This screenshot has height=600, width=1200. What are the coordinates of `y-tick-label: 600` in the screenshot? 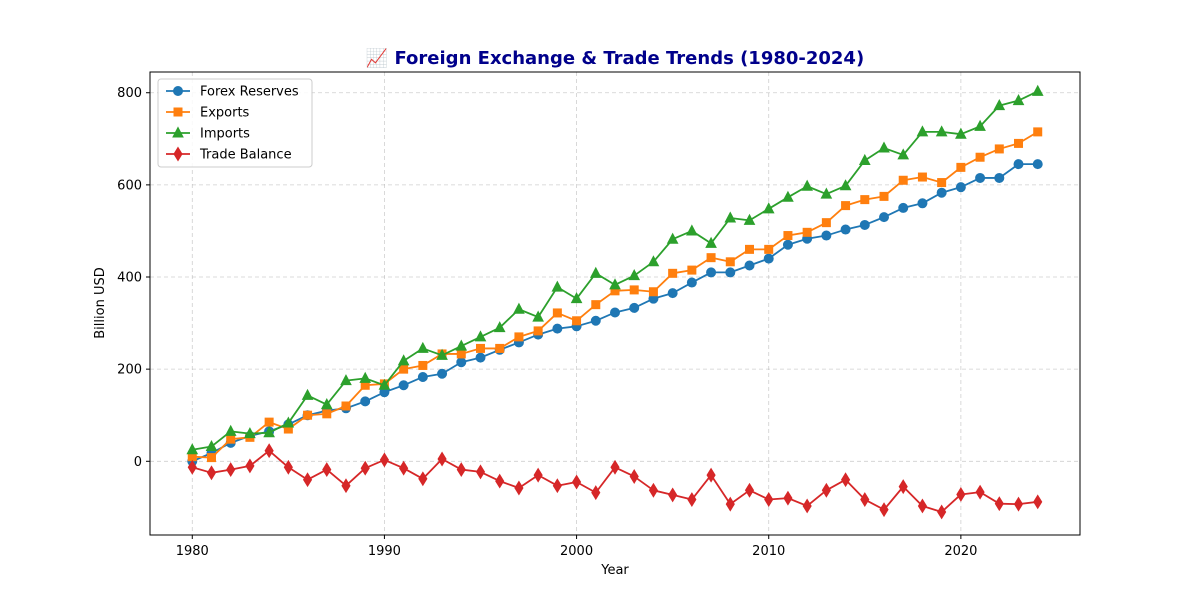 It's located at (129, 185).